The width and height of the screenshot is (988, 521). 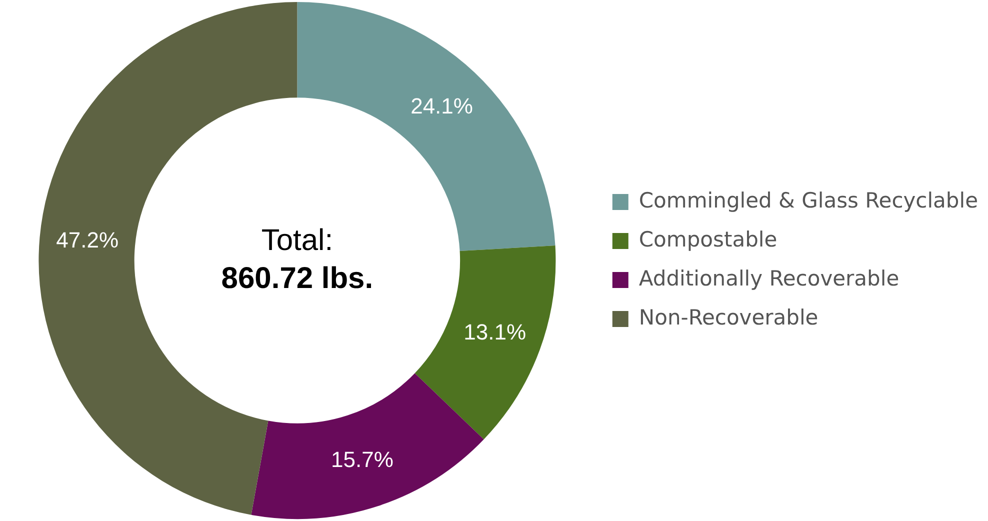 I want to click on legend-label: Non-Recoverable, so click(x=728, y=317).